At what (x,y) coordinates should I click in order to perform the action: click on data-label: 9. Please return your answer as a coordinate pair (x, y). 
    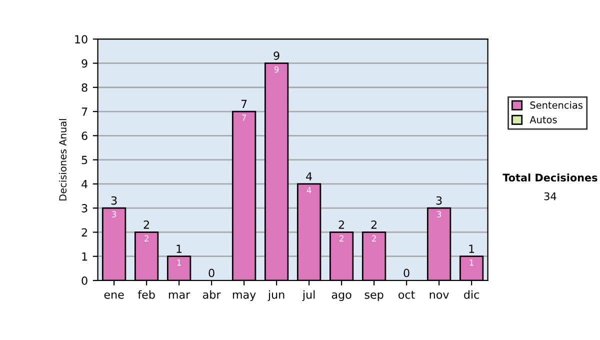
    Looking at the image, I should click on (276, 69).